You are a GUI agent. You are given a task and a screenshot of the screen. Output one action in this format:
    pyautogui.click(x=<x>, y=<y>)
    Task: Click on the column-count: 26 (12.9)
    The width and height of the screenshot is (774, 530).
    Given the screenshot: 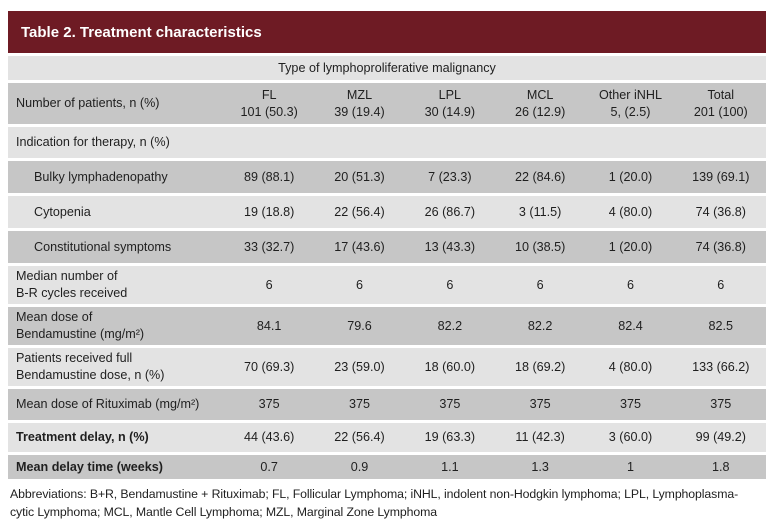 What is the action you would take?
    pyautogui.click(x=540, y=111)
    